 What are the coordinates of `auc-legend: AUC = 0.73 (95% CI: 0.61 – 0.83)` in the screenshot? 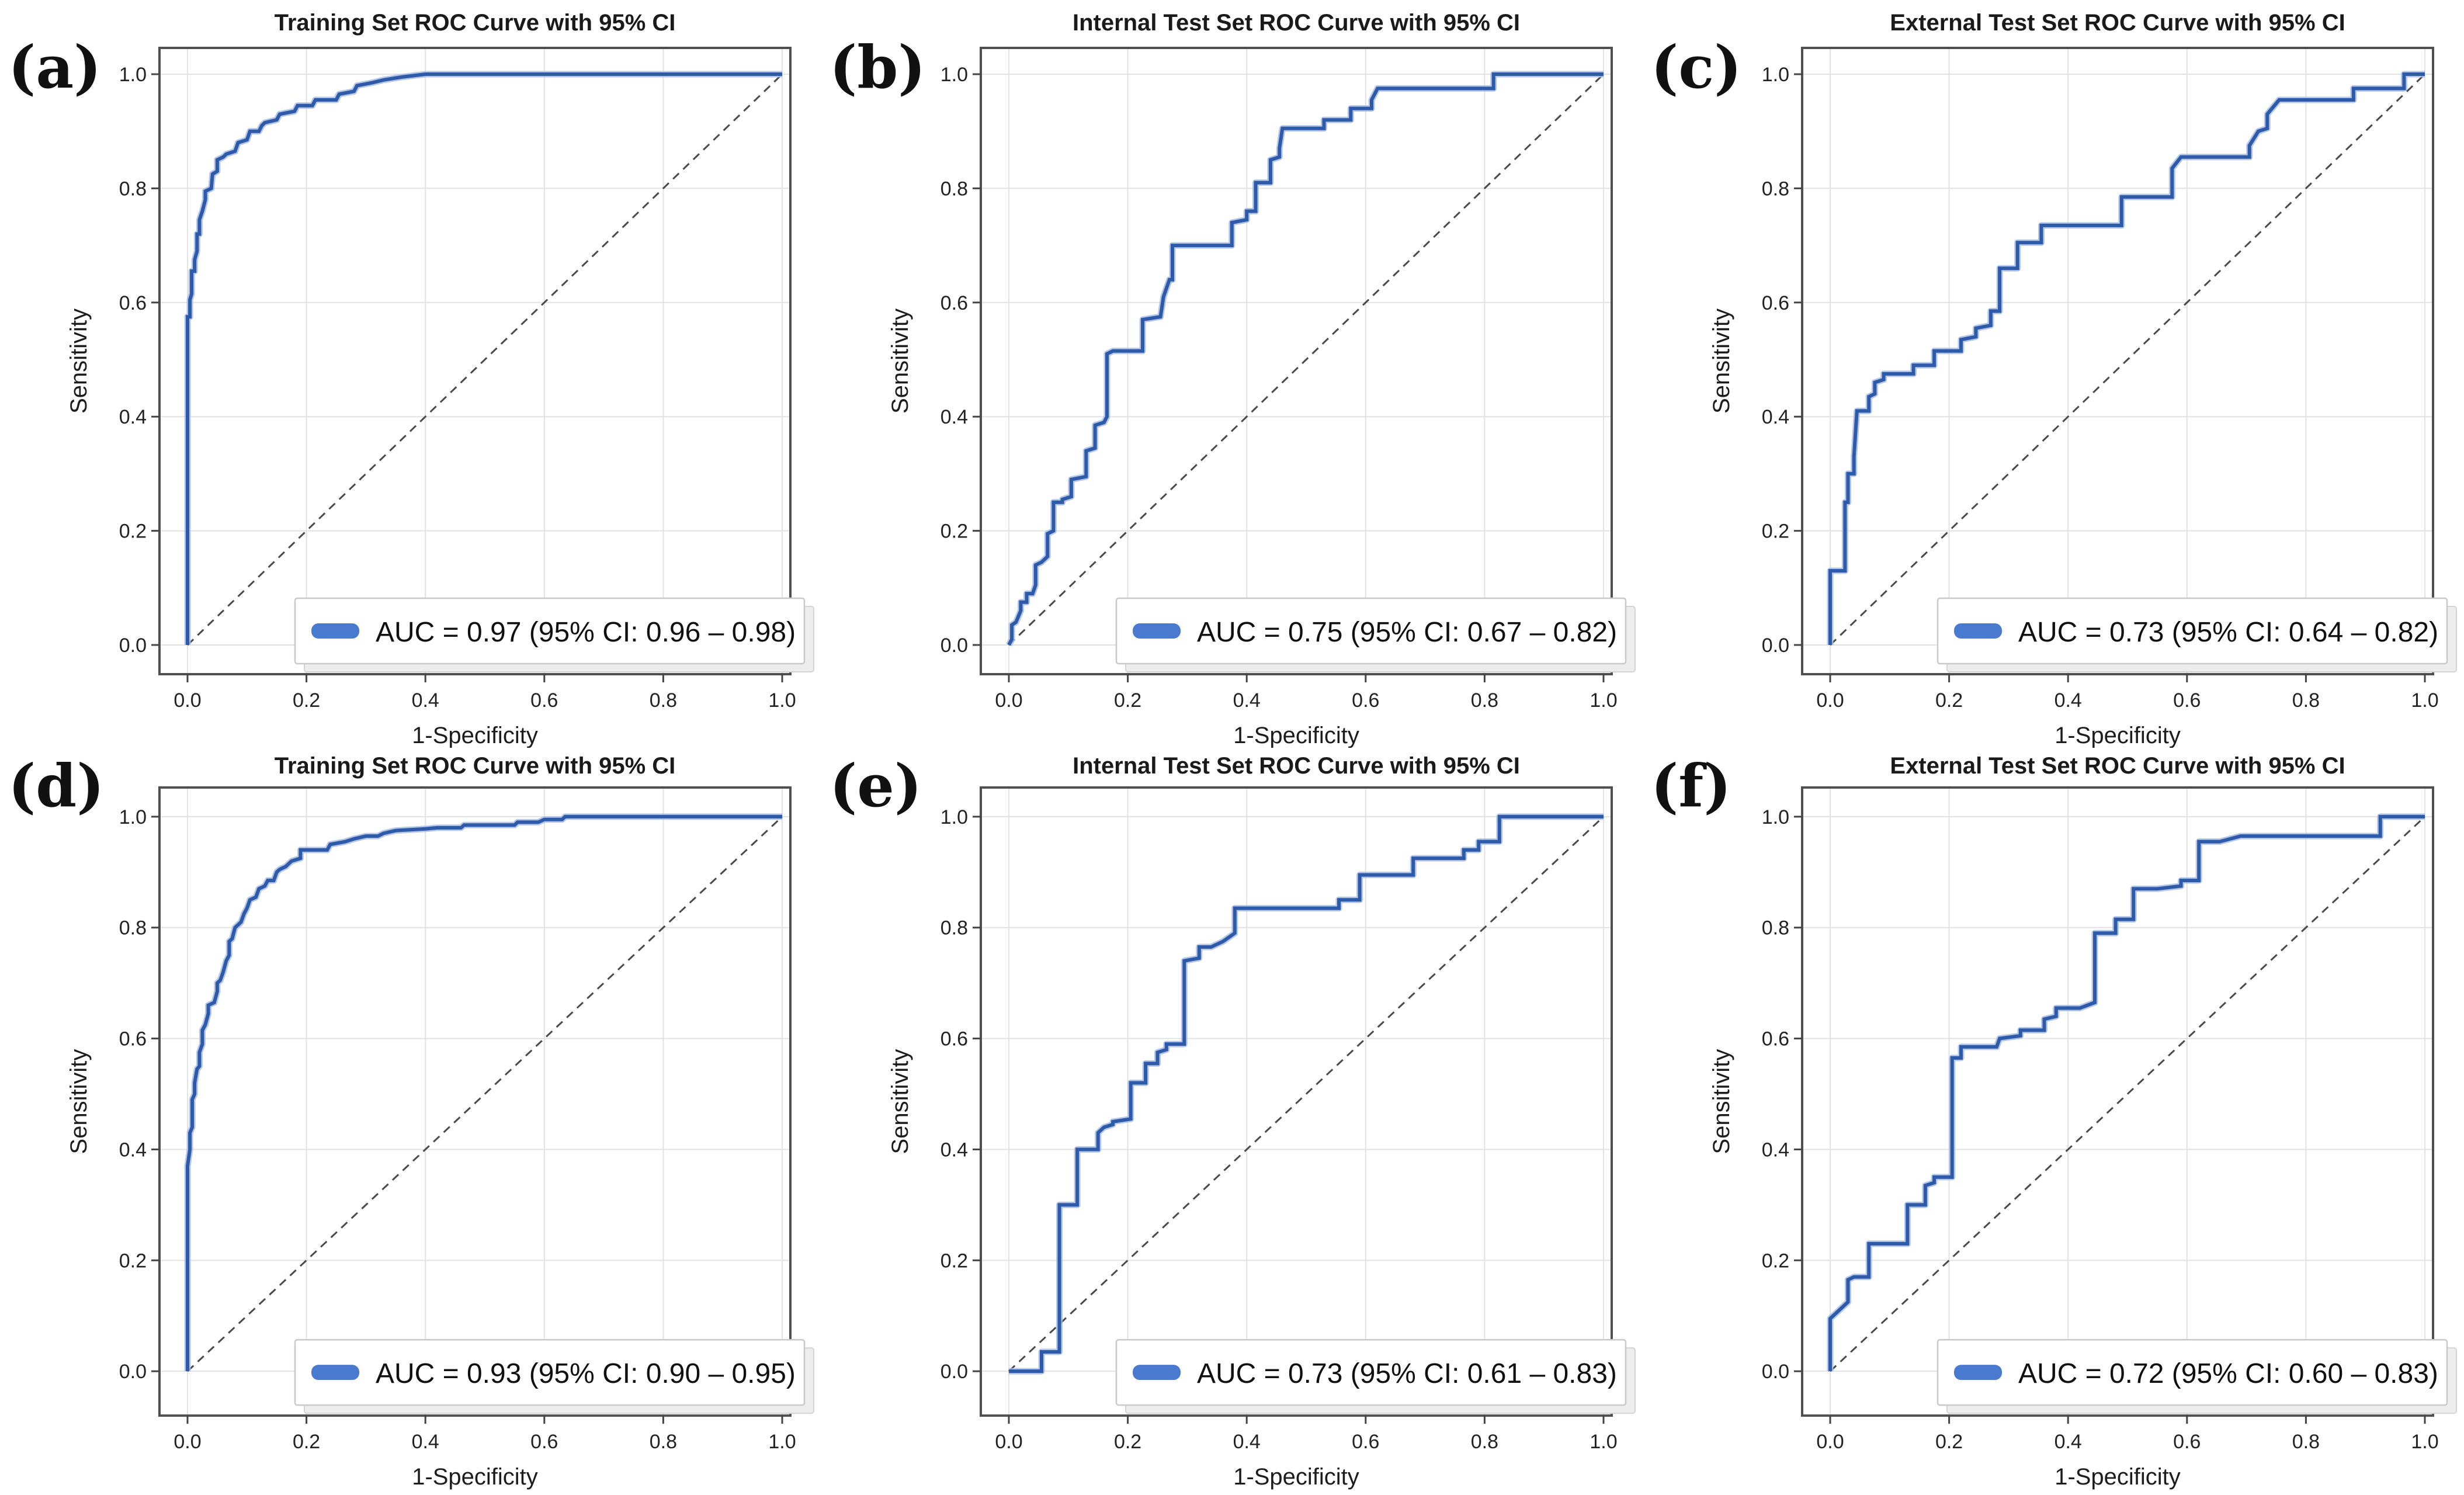 It's located at (1375, 1376).